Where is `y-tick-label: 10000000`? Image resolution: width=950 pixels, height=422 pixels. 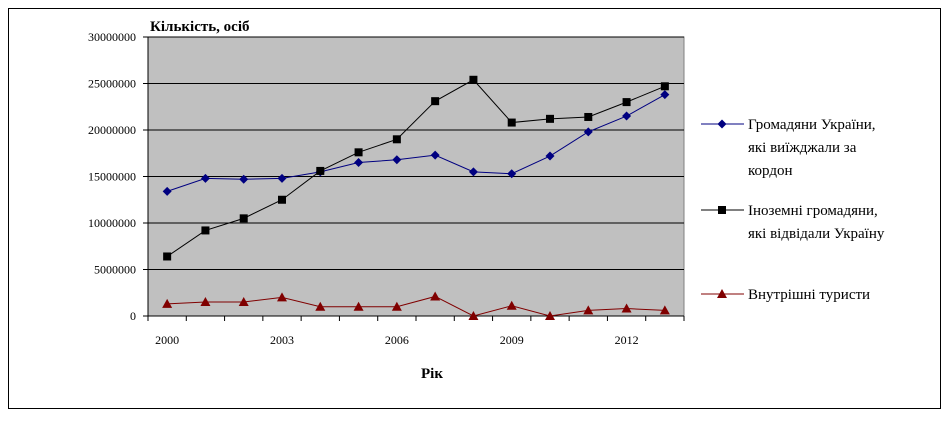
y-tick-label: 10000000 is located at coordinates (112, 223).